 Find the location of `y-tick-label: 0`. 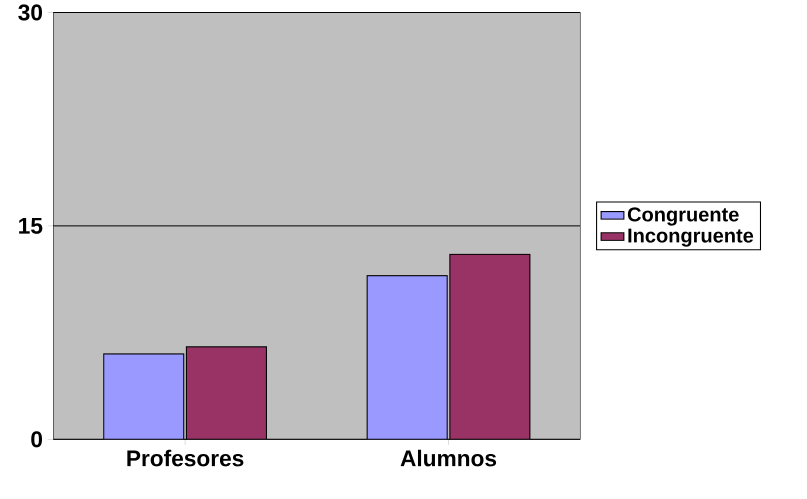

y-tick-label: 0 is located at coordinates (36, 439).